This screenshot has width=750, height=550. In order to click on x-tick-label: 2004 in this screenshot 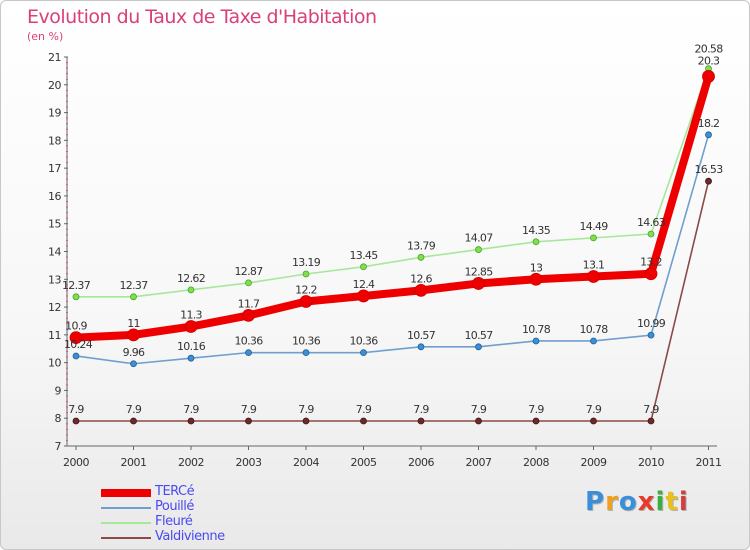, I will do `click(306, 462)`.